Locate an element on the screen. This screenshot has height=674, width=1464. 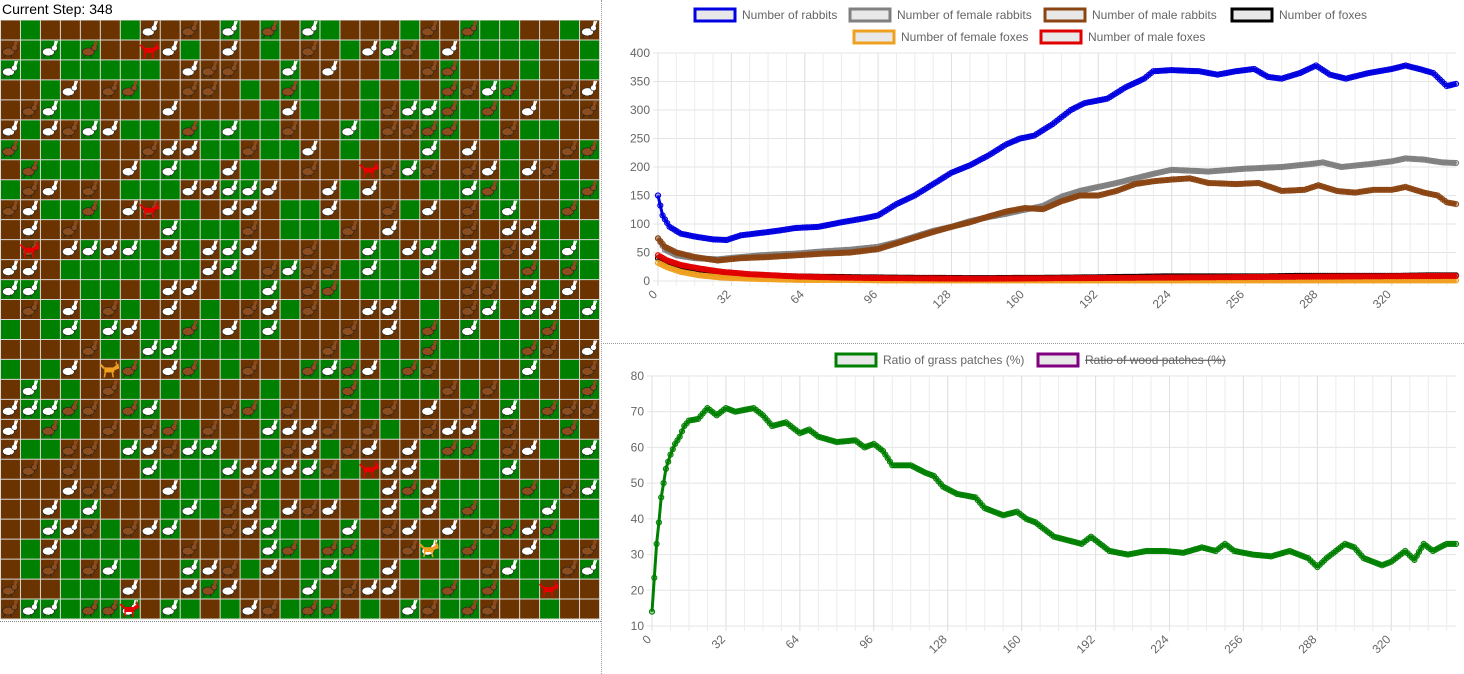
legend-item: Number of male rabbits is located at coordinates (1130, 15).